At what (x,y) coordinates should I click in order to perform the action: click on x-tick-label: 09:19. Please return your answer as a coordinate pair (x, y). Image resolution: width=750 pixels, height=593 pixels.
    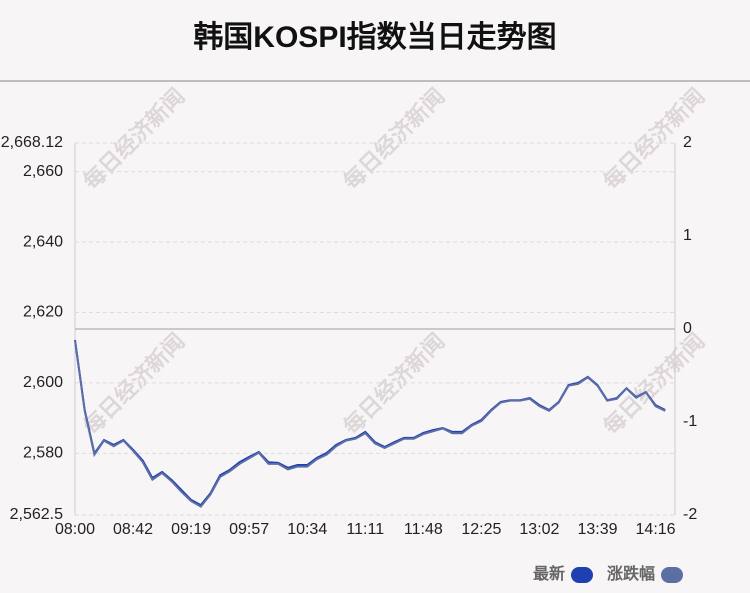
    Looking at the image, I should click on (191, 529).